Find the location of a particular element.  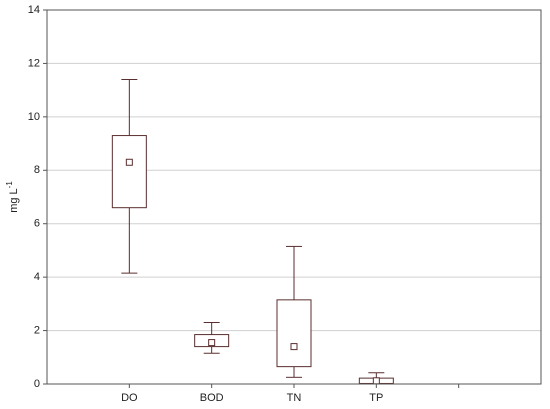

y-tick-label: 14 is located at coordinates (34, 10).